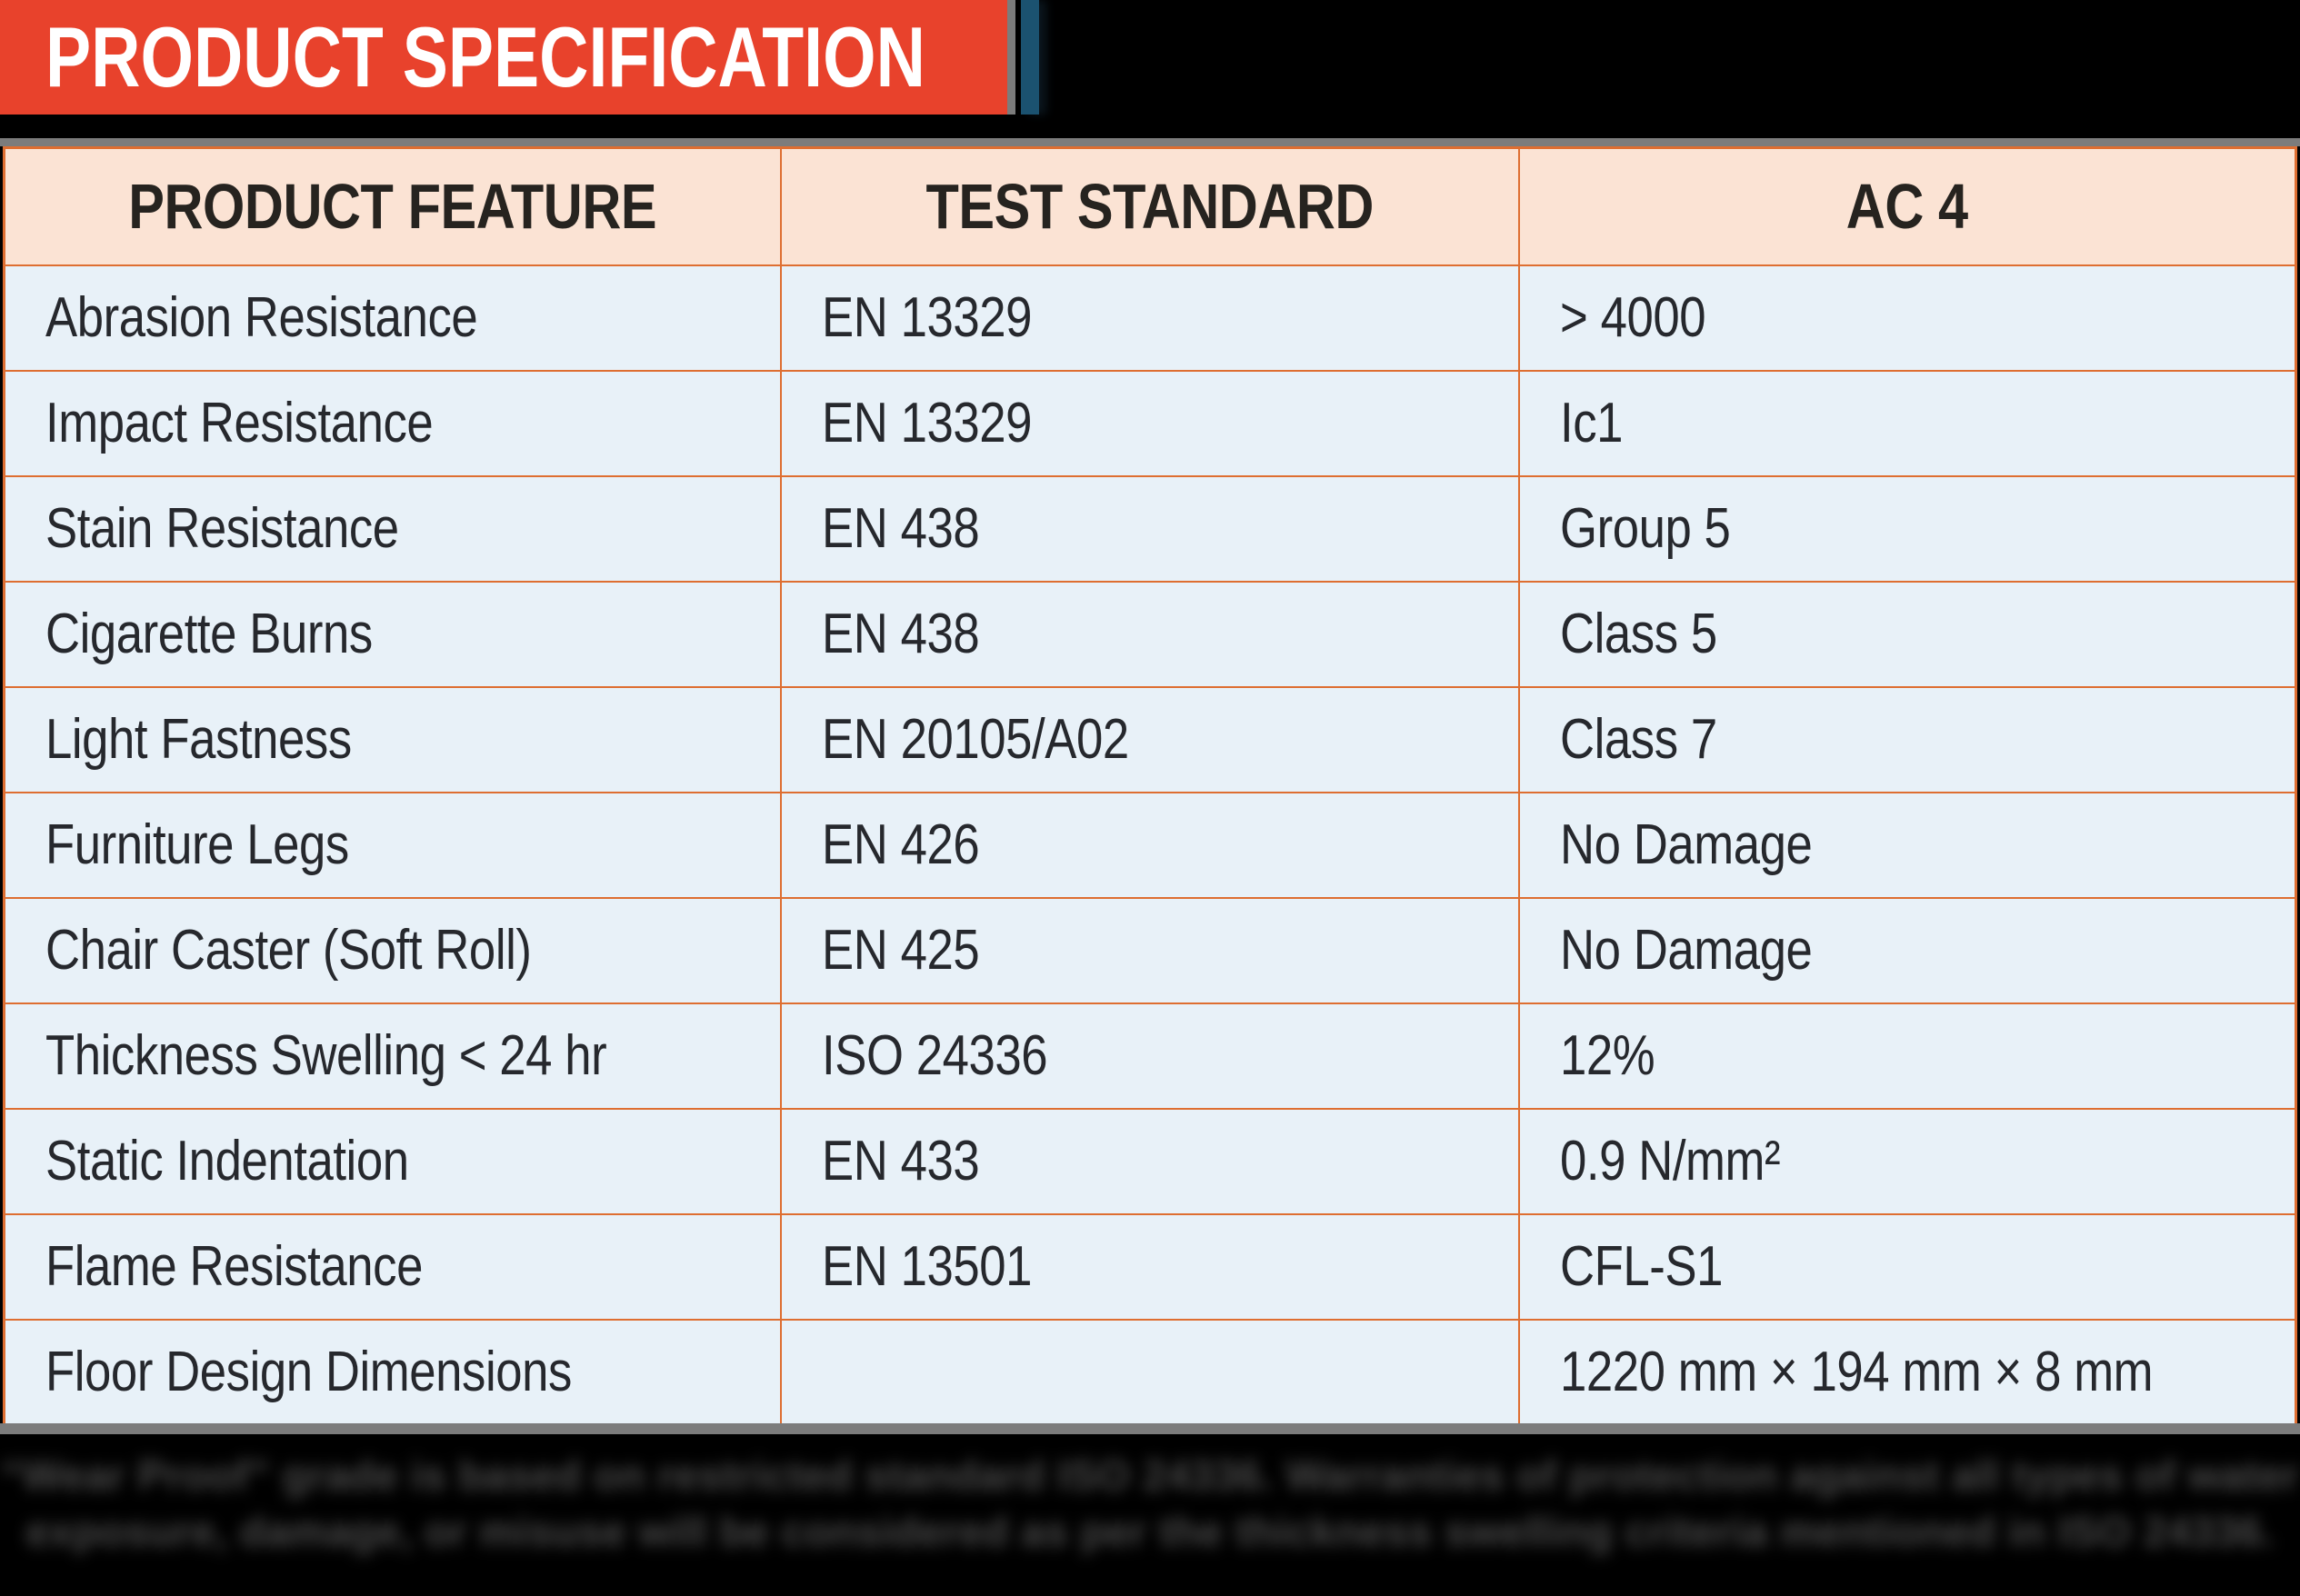 Image resolution: width=2300 pixels, height=1596 pixels. I want to click on feature-cell: Thickness Swelling < 24 hr, so click(393, 1056).